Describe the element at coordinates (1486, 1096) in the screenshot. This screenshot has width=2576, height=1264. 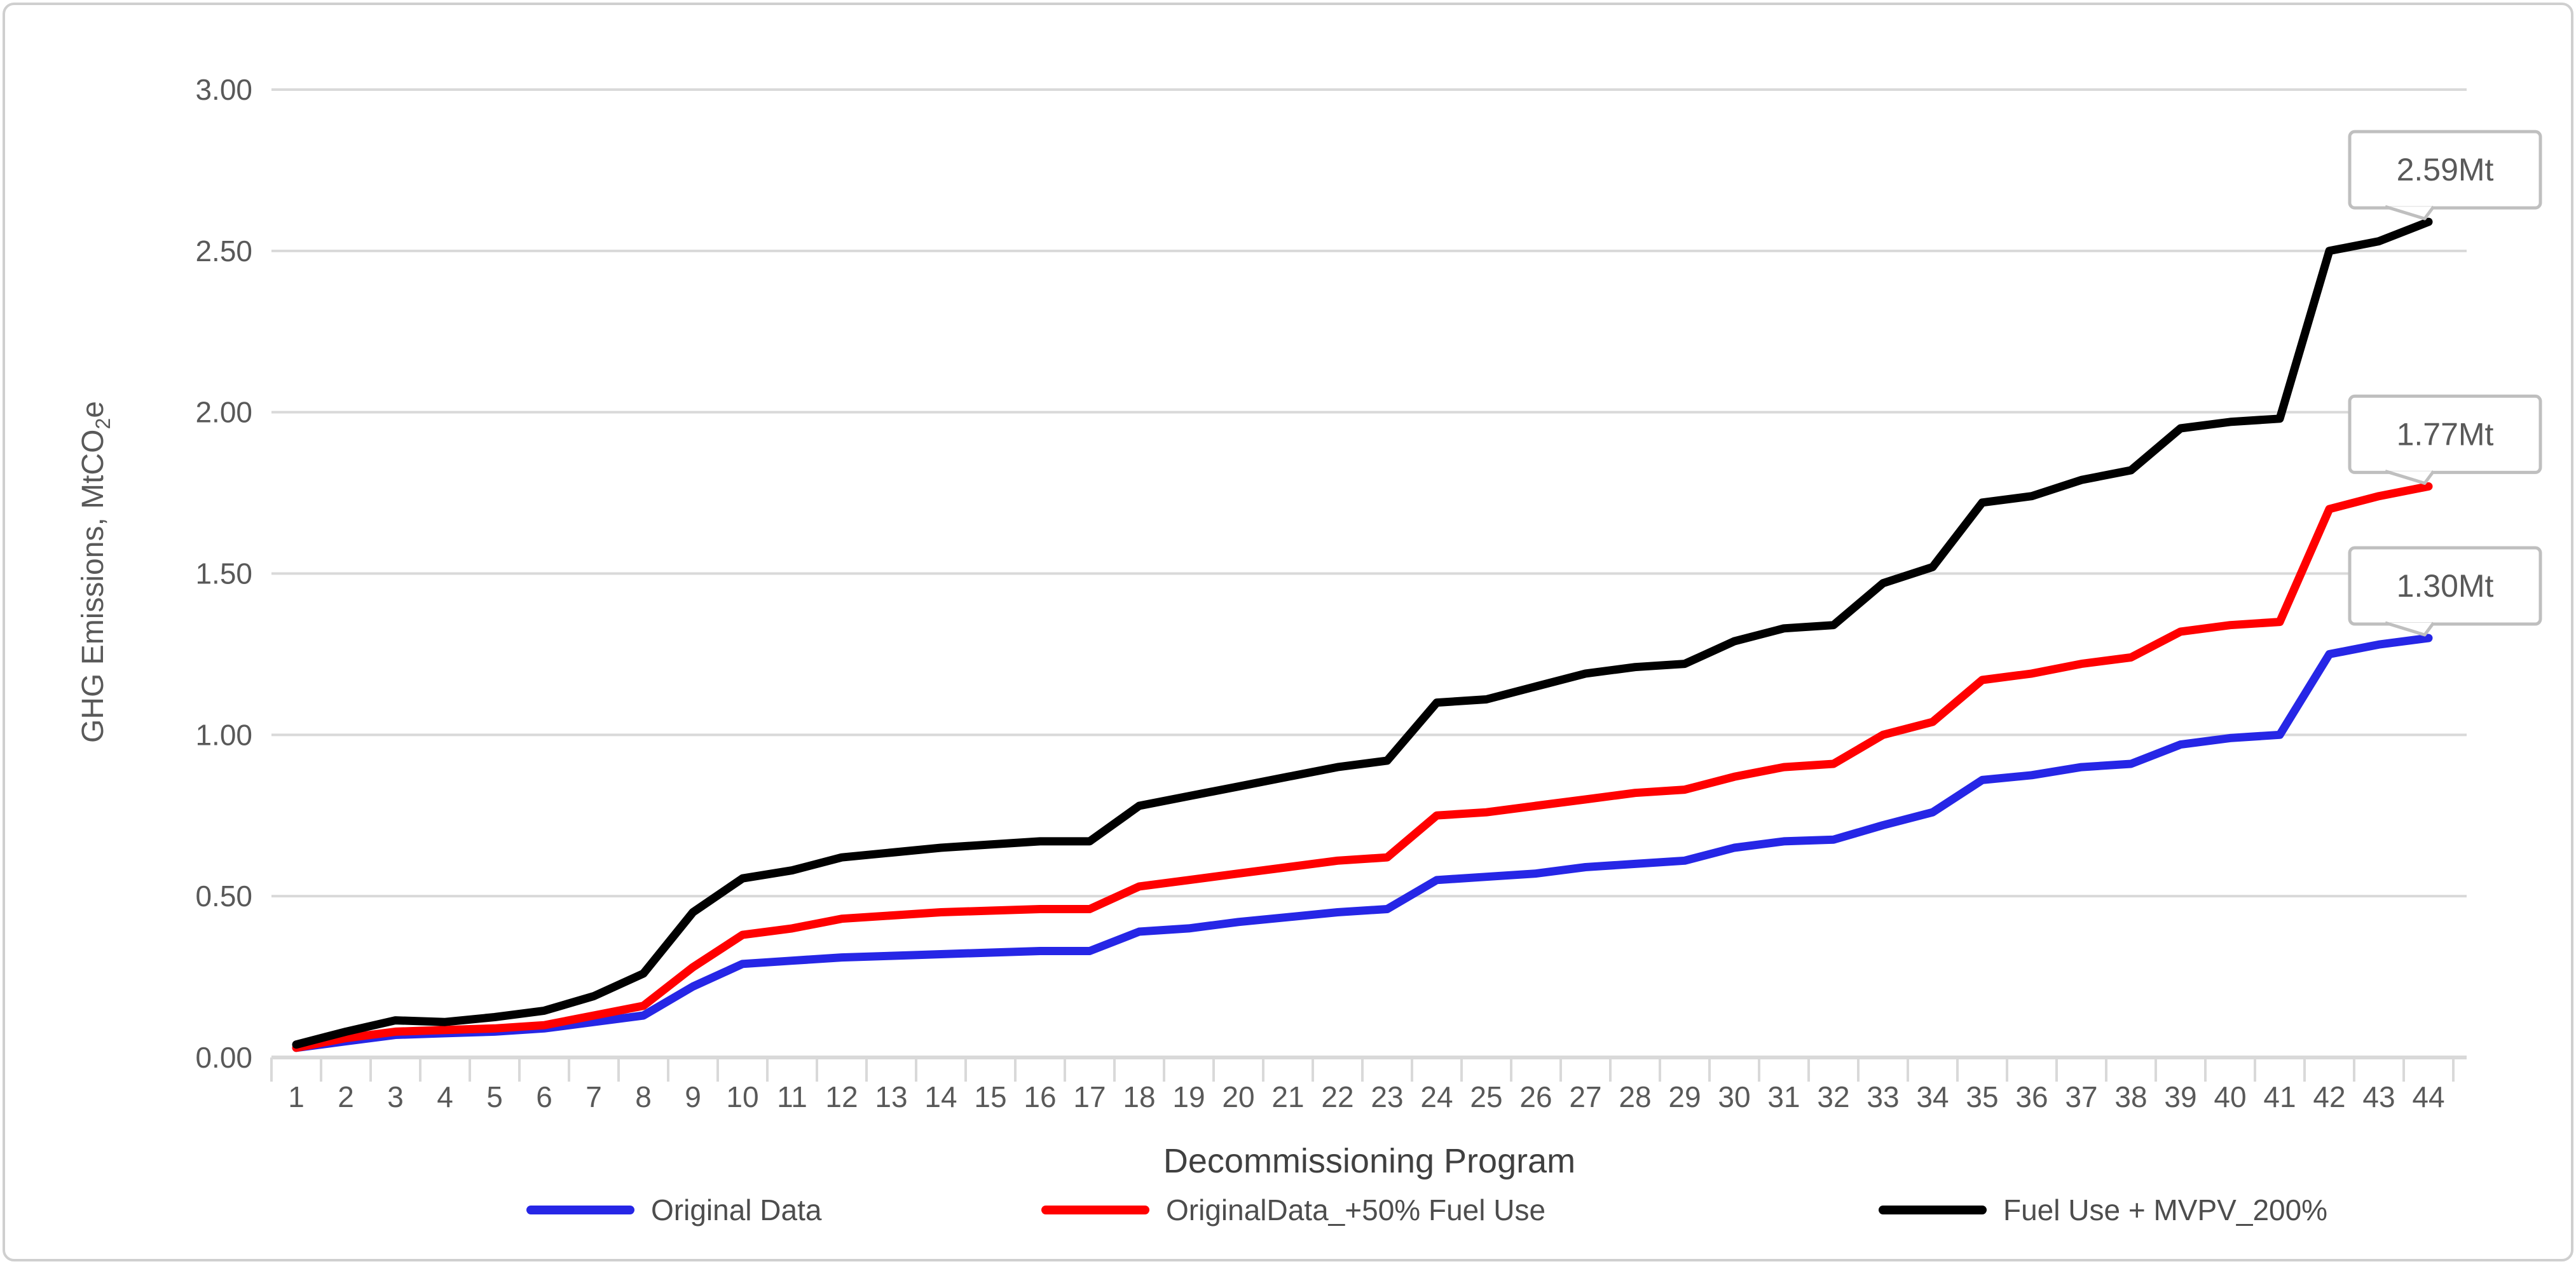
I see `x-tick-label: 25` at that location.